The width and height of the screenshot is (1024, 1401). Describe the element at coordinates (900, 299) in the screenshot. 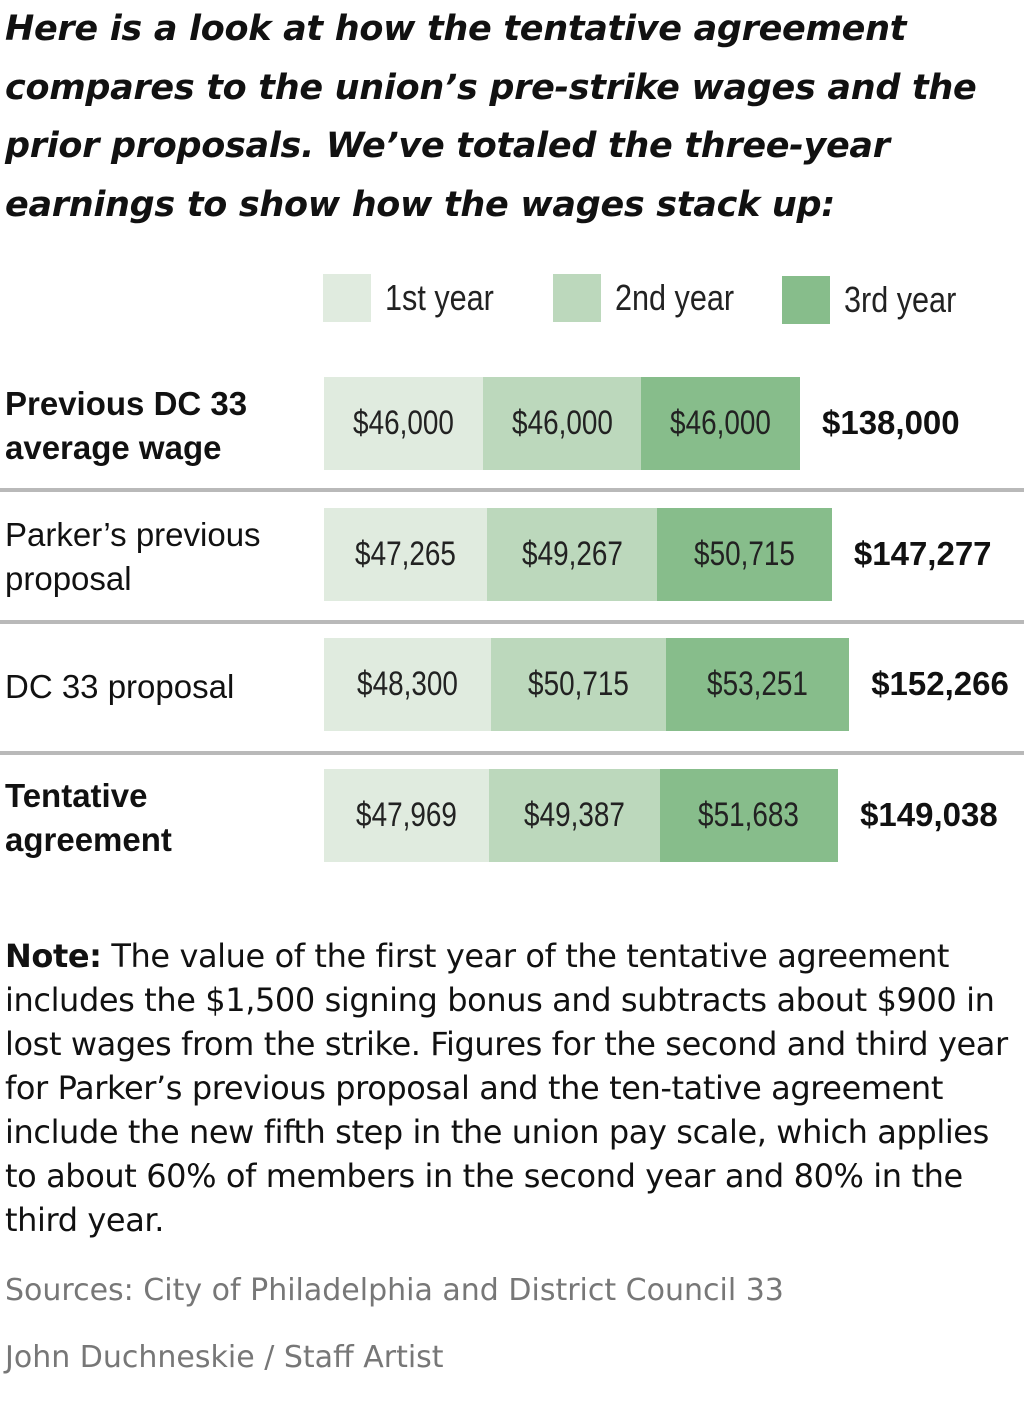

I see `legend-label-year-3: 3rd year` at that location.